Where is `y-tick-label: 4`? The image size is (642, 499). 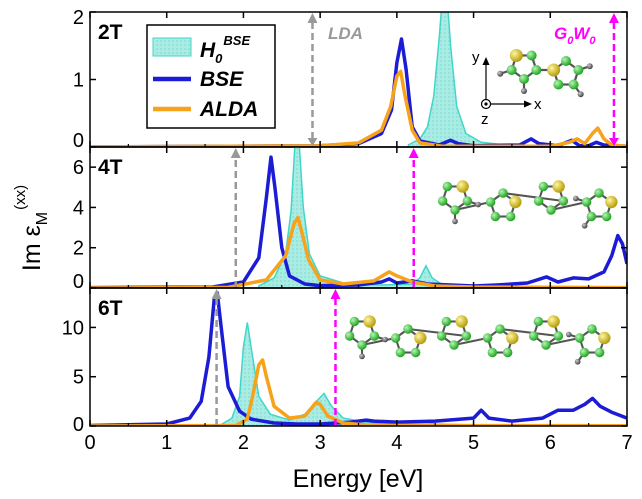
y-tick-label: 4 is located at coordinates (78, 208).